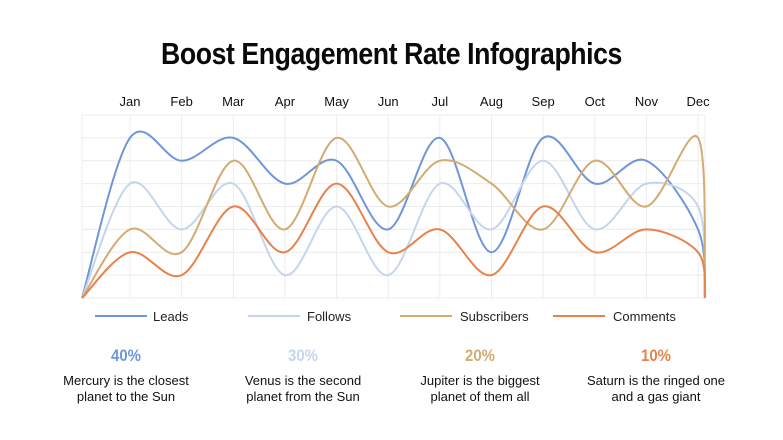 Image resolution: width=783 pixels, height=440 pixels. Describe the element at coordinates (480, 380) in the screenshot. I see `stat-desc-line: Jupiter is the biggest` at that location.